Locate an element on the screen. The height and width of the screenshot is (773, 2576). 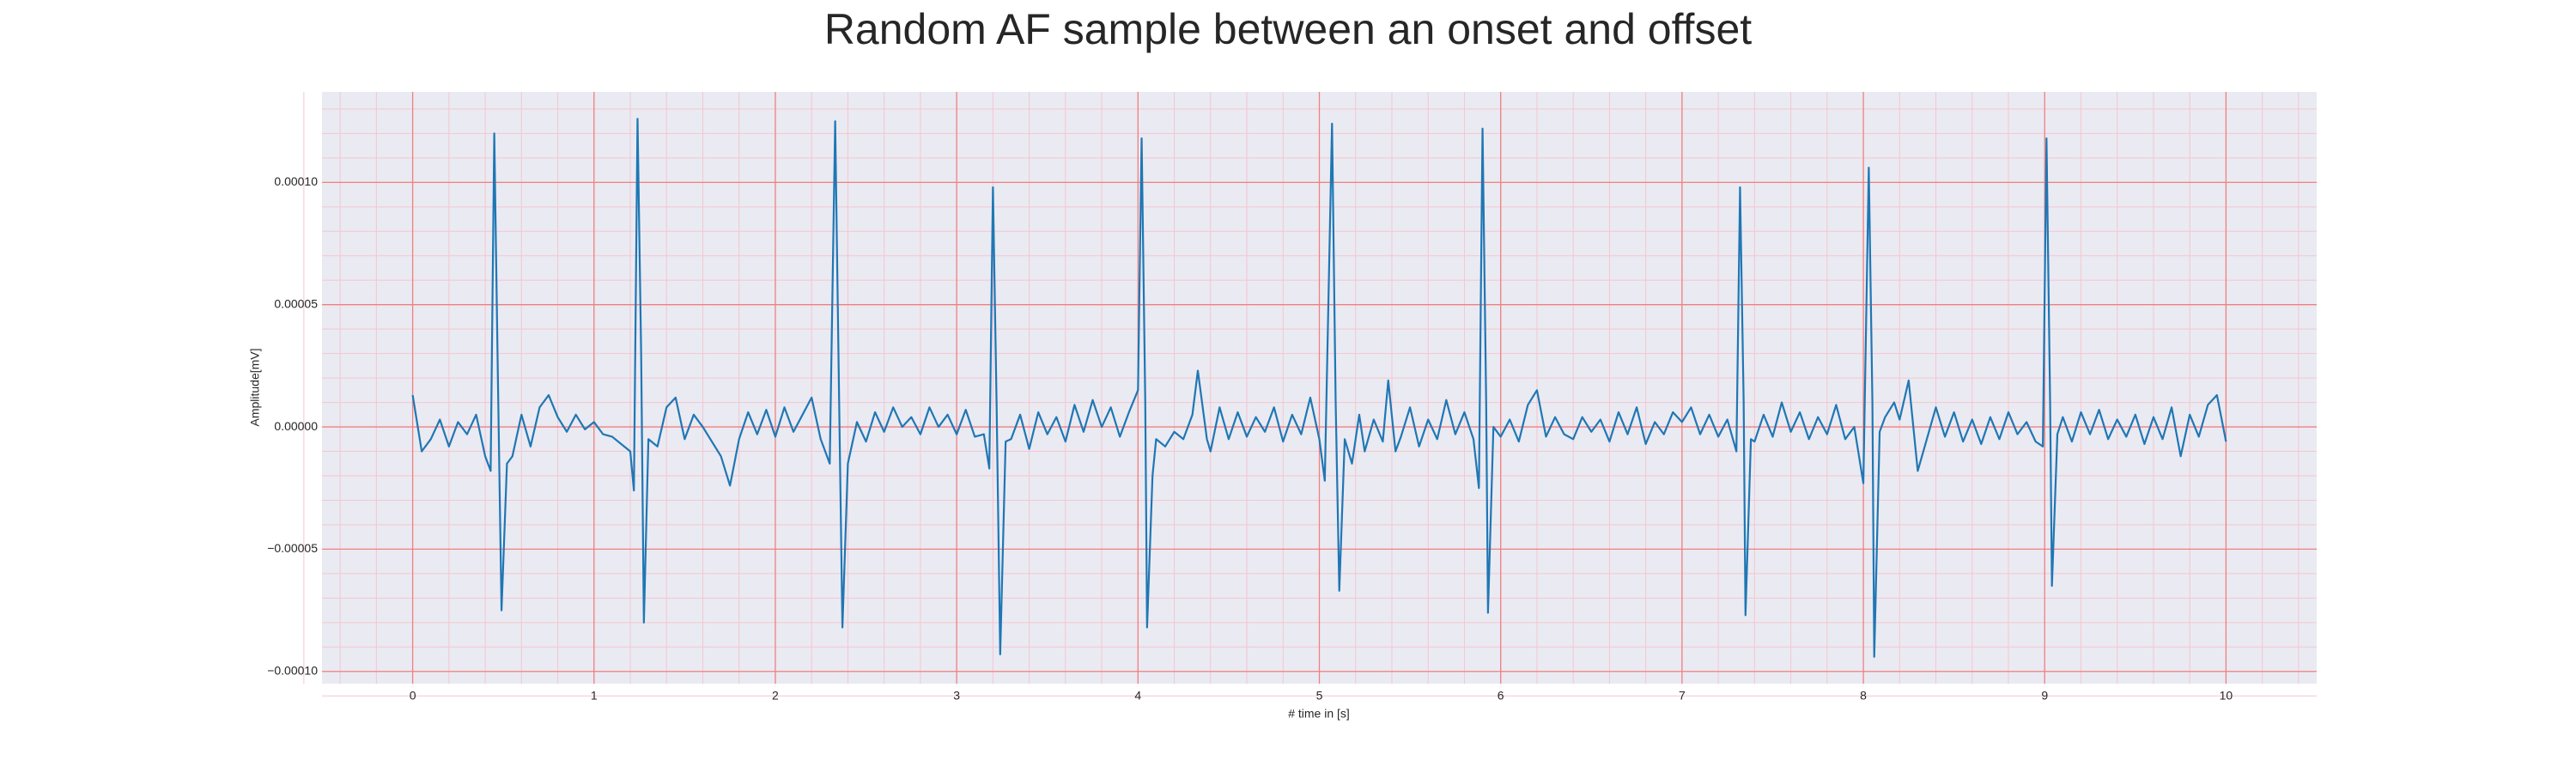
x-tick-label: 4 is located at coordinates (1137, 696).